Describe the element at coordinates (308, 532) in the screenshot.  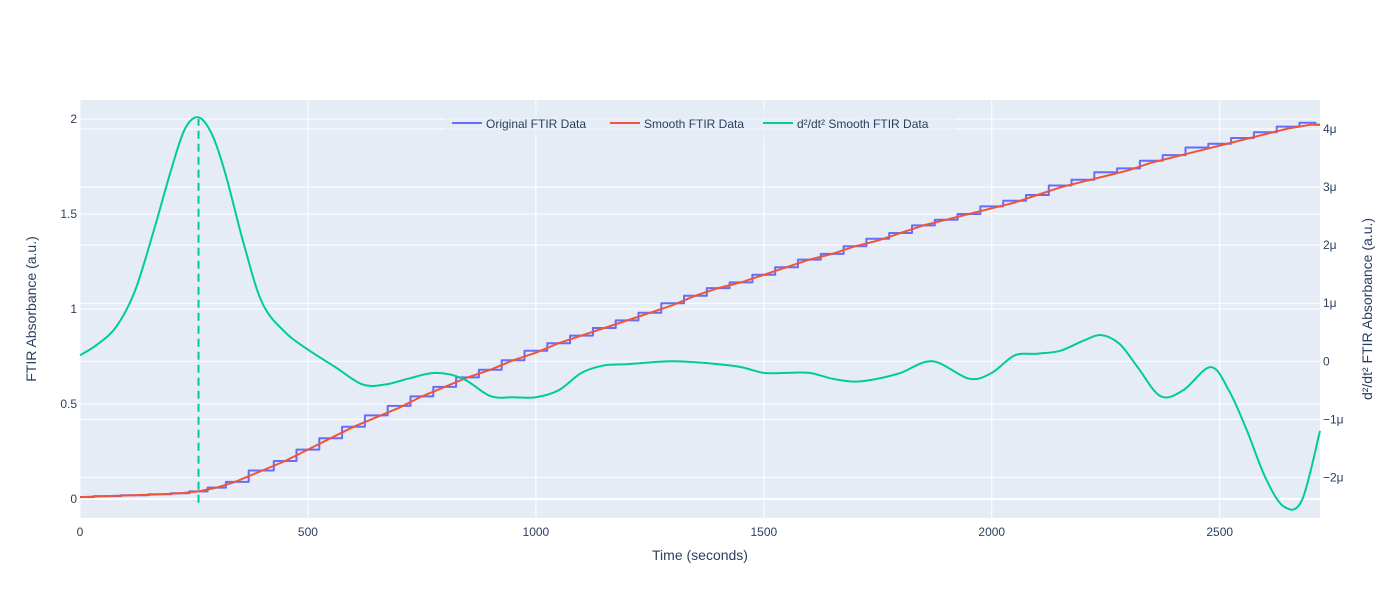
I see `x-tick-label: 500` at that location.